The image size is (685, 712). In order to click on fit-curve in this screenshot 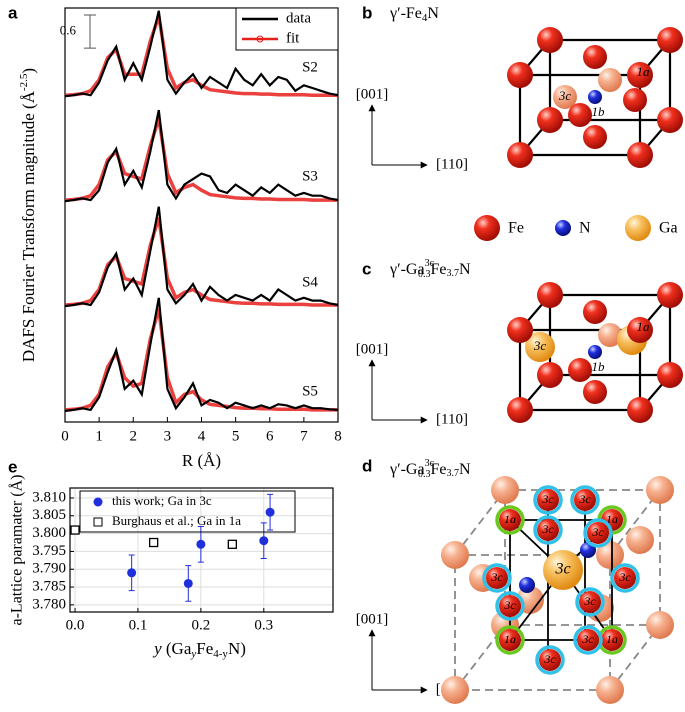, I will do `click(201, 360)`.